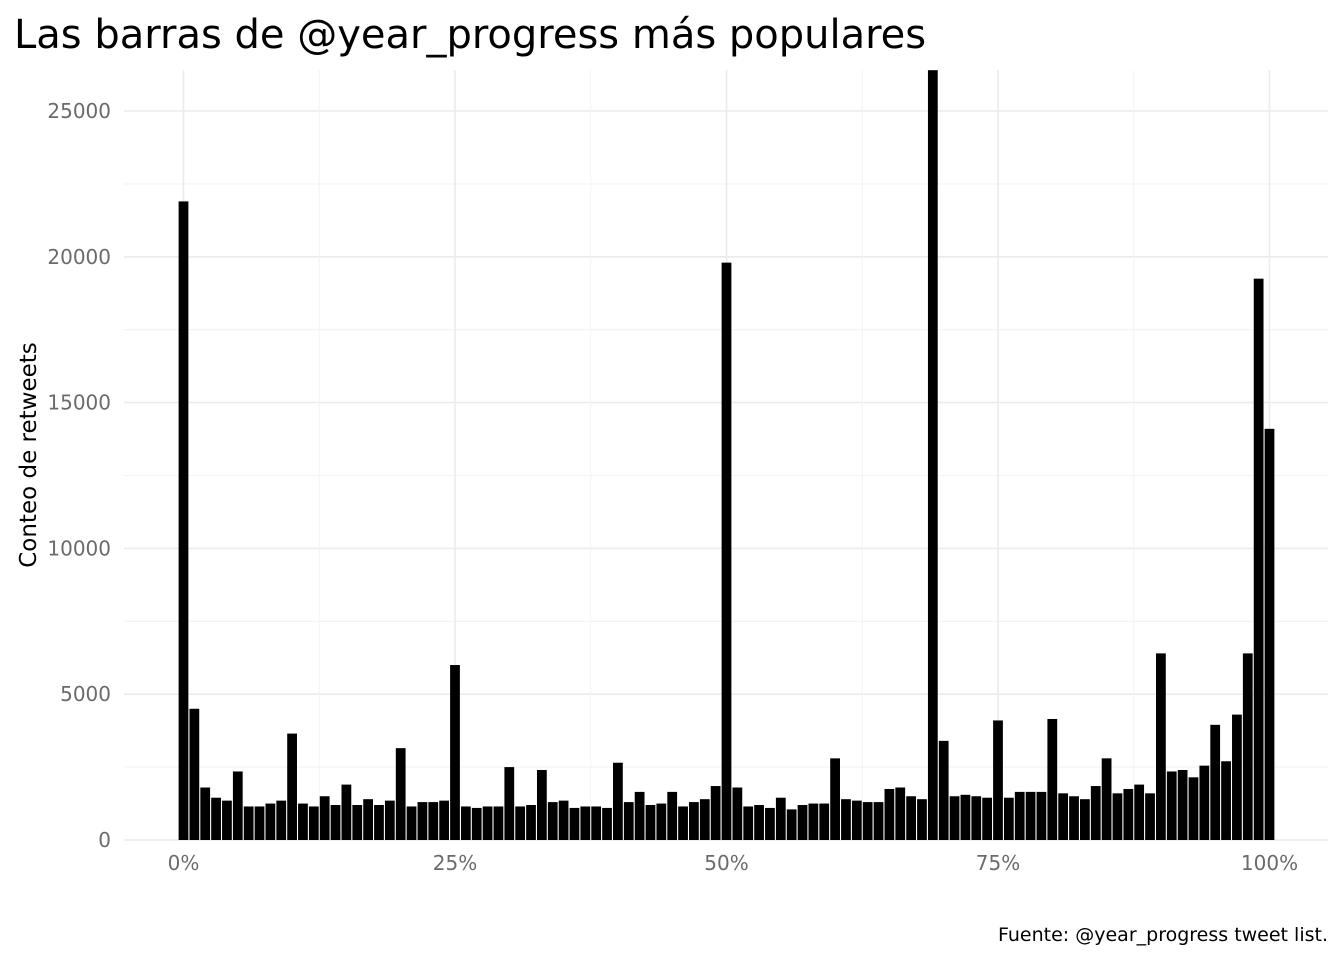  Describe the element at coordinates (79, 111) in the screenshot. I see `y-tick-label: 25000` at that location.